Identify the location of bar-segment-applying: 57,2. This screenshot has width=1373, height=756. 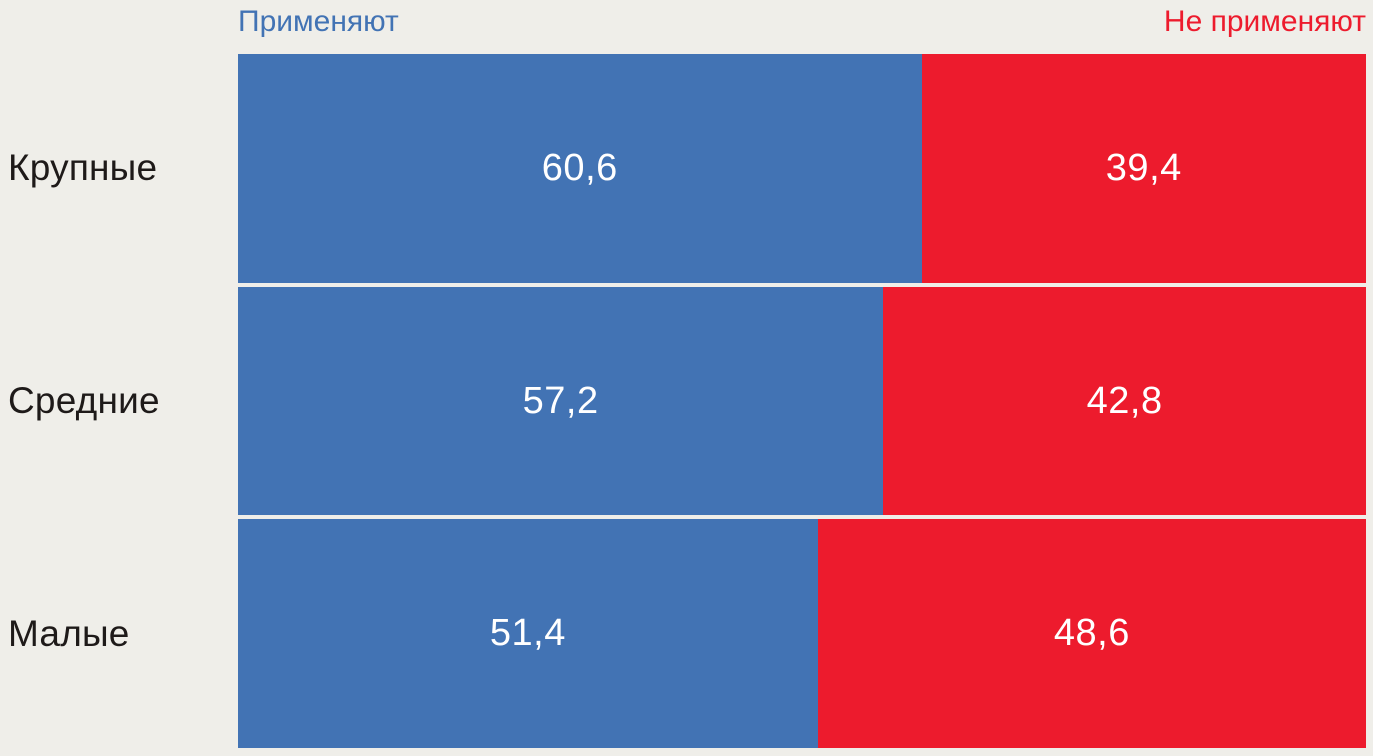
(561, 401).